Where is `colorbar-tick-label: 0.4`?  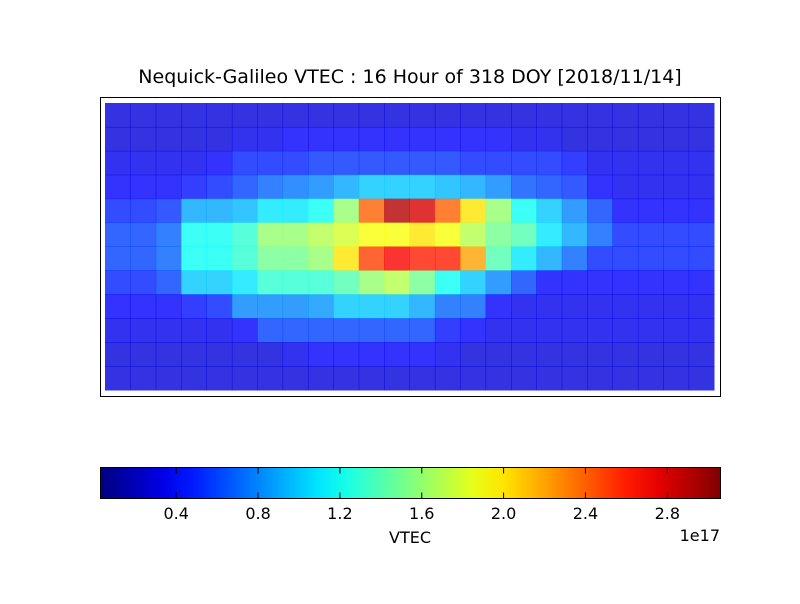 colorbar-tick-label: 0.4 is located at coordinates (175, 513).